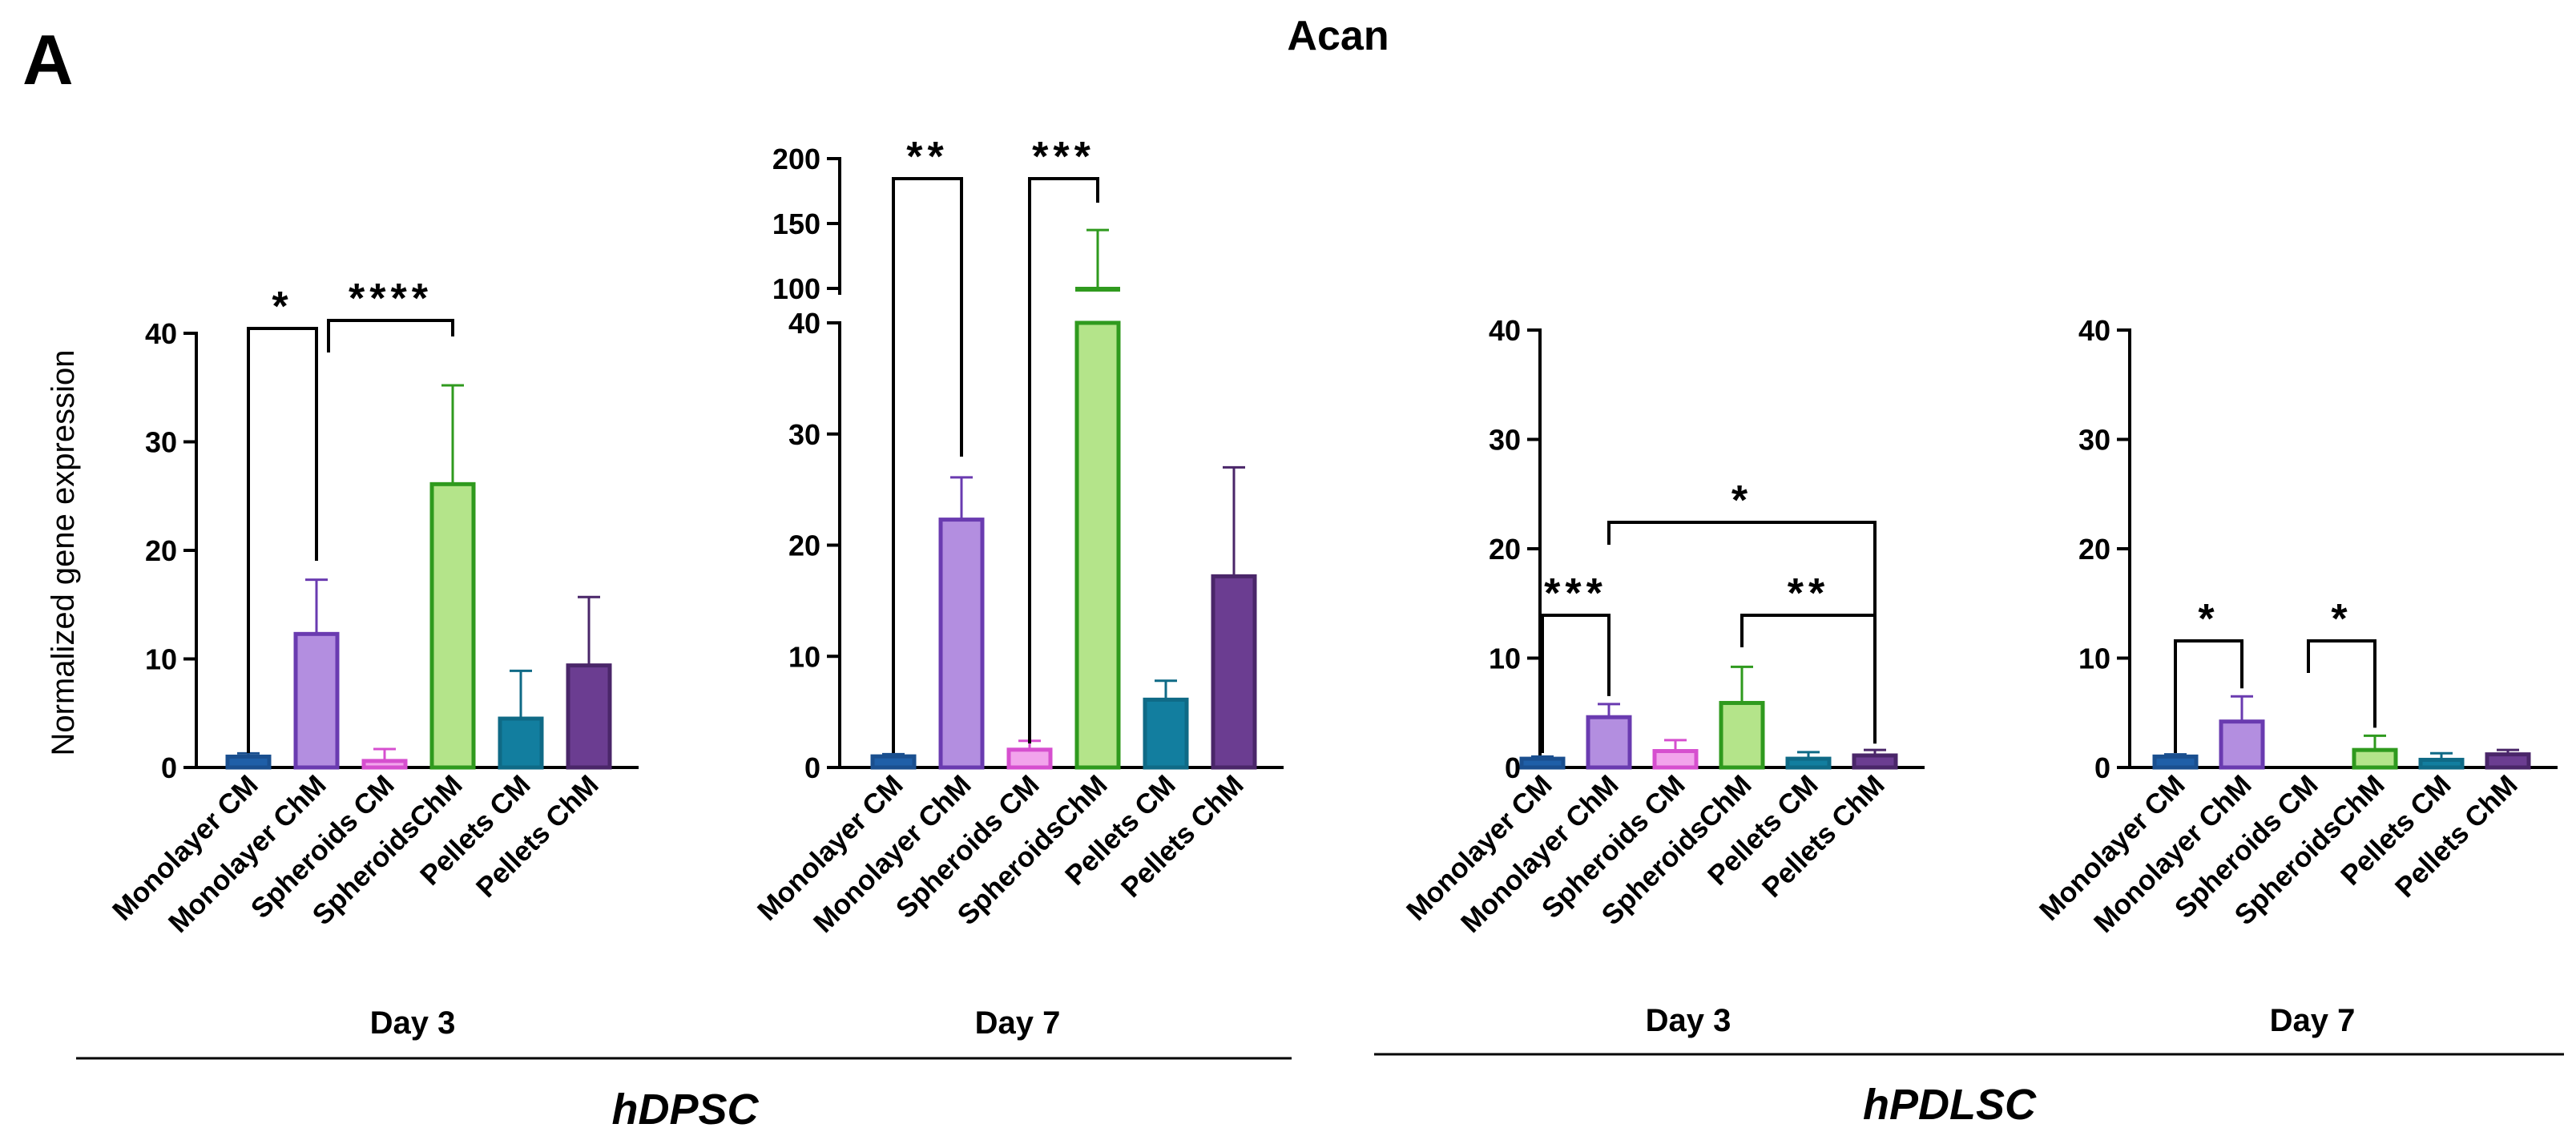 Image resolution: width=2576 pixels, height=1144 pixels. Describe the element at coordinates (685, 1110) in the screenshot. I see `group-label-hdpsc: hDPSC` at that location.